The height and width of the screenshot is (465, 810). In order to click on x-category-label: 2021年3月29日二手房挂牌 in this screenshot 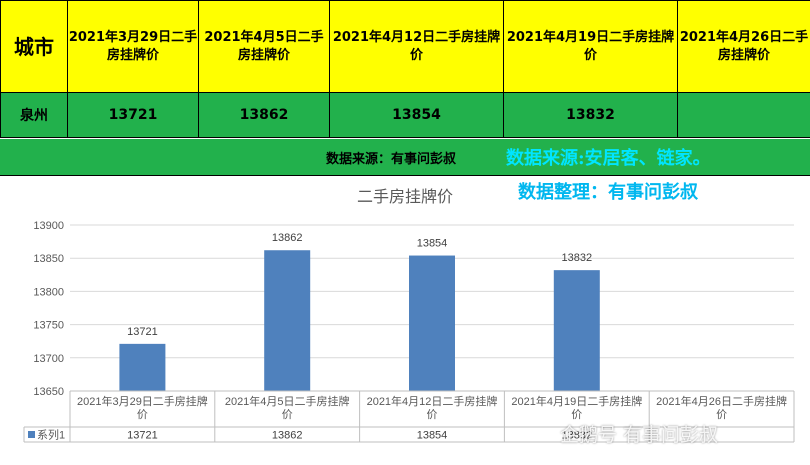, I will do `click(142, 401)`.